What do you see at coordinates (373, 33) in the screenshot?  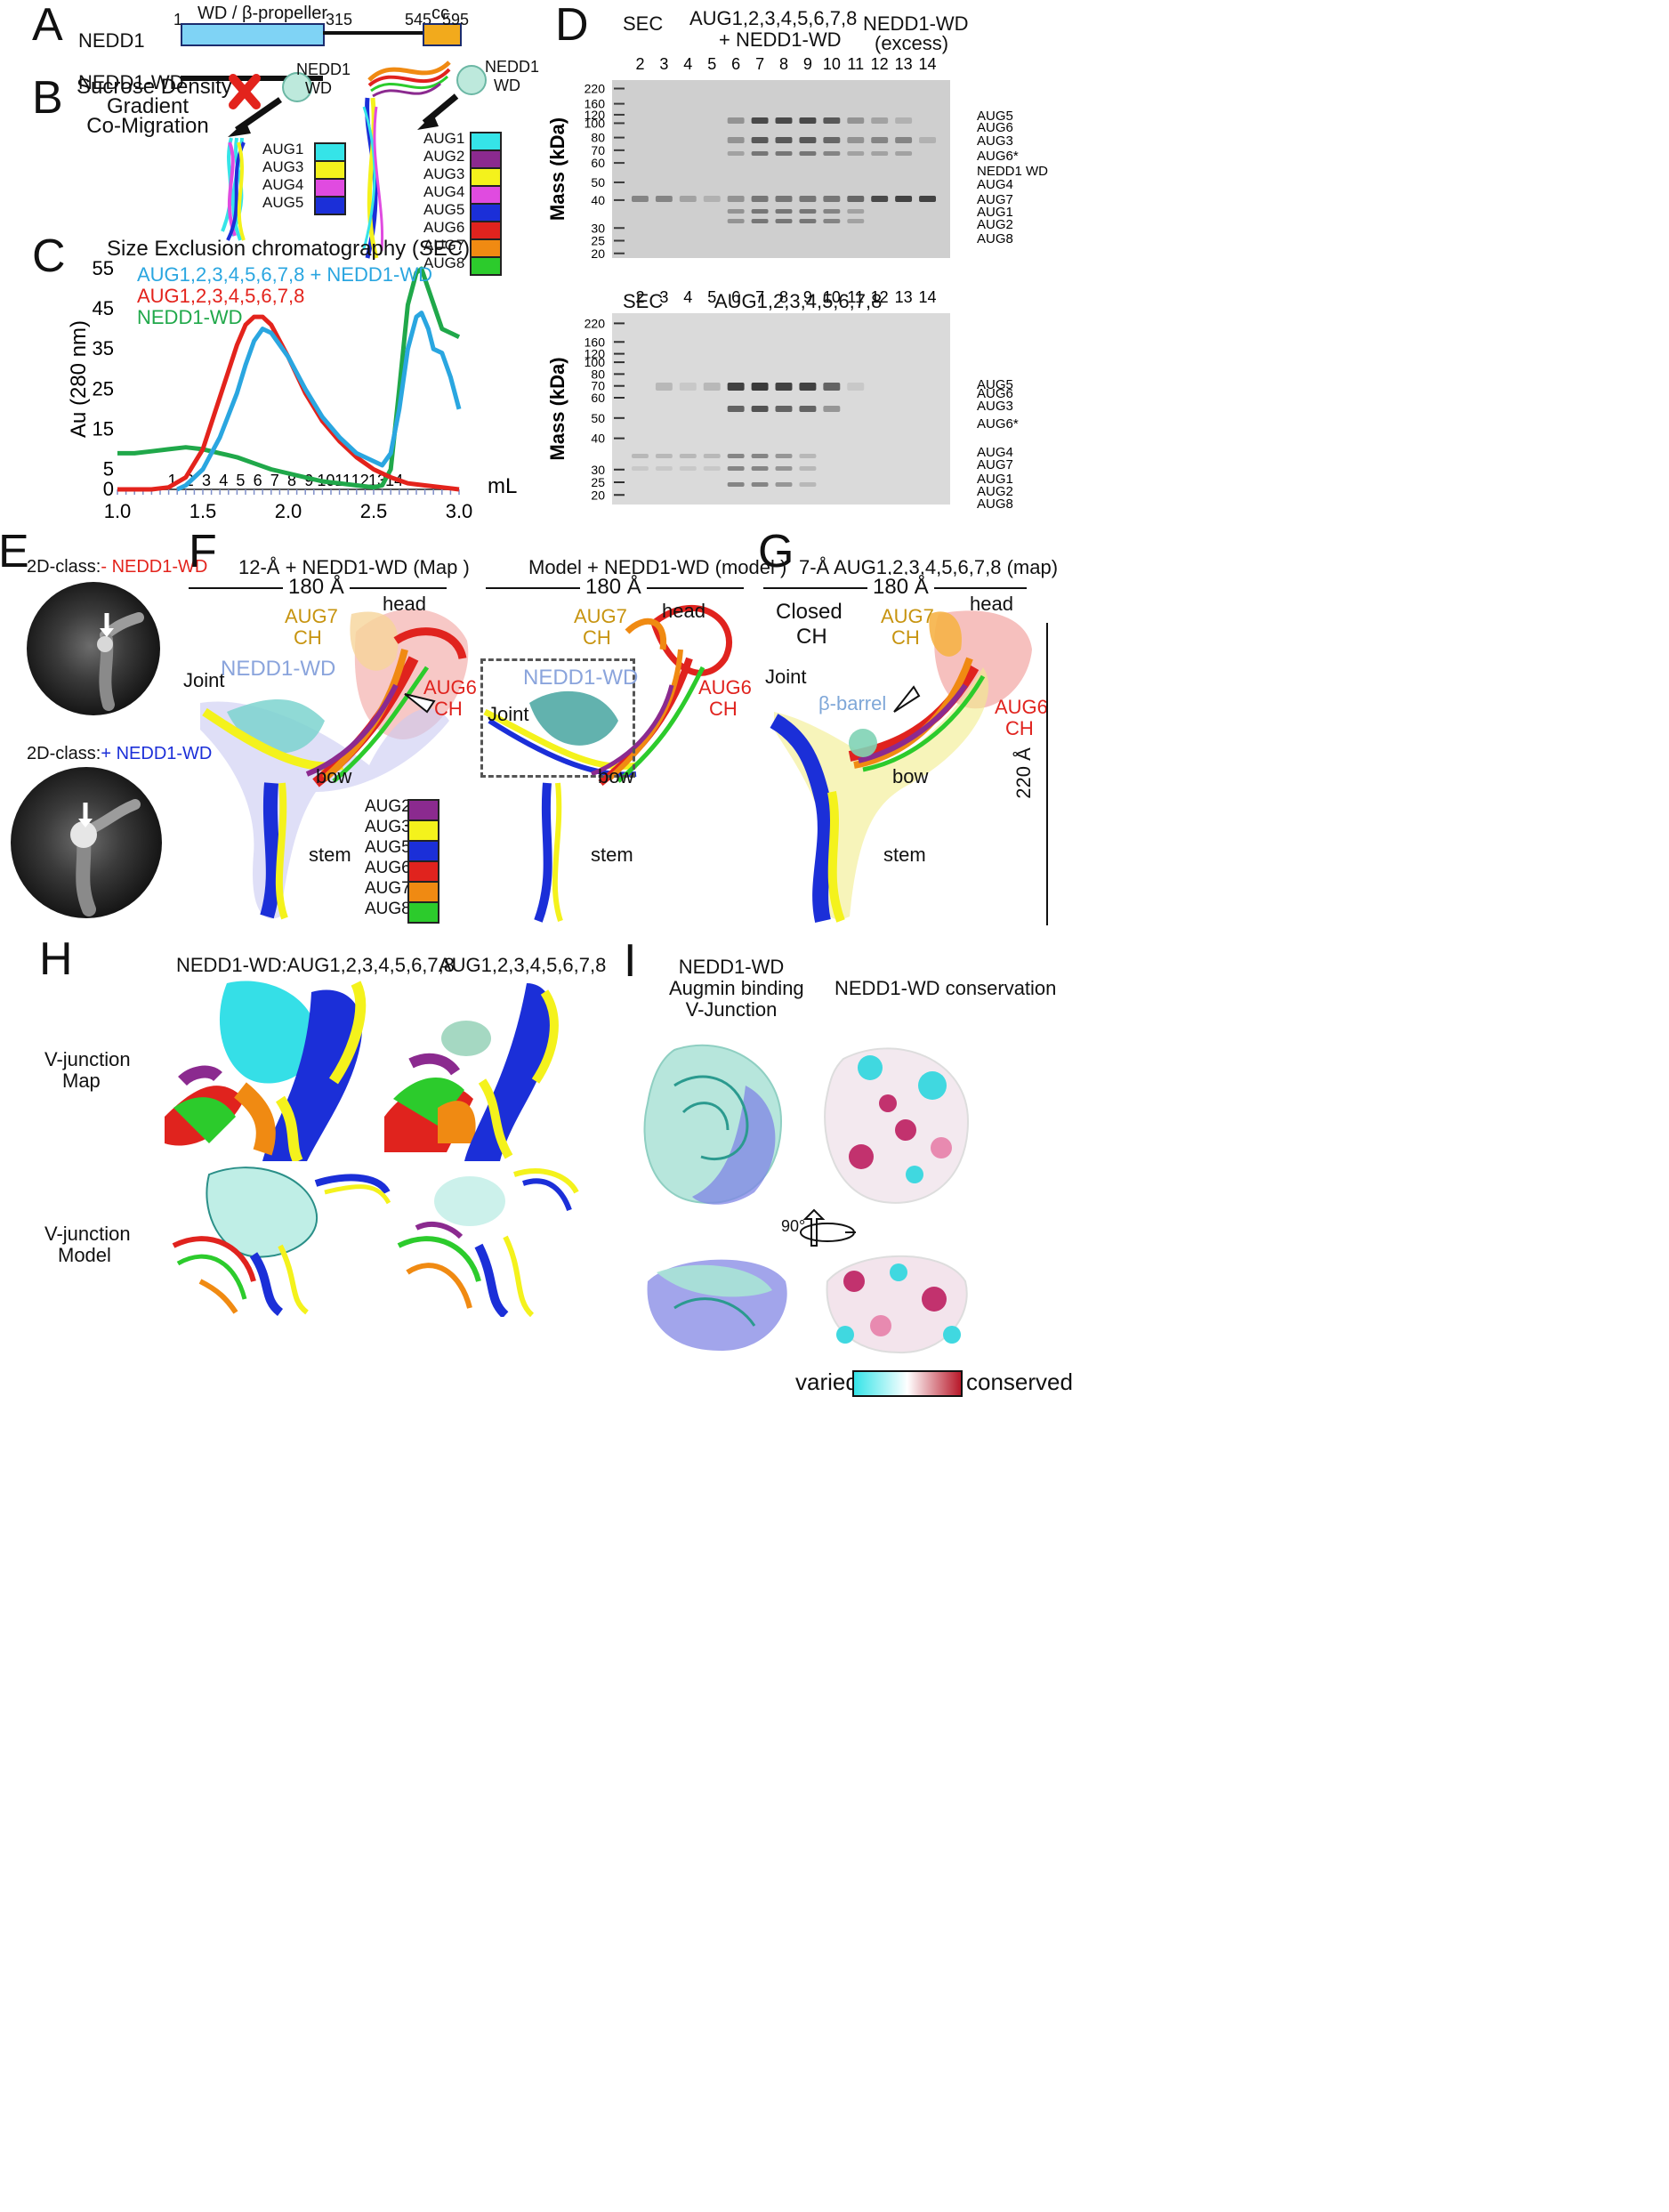 I see `linker-line` at bounding box center [373, 33].